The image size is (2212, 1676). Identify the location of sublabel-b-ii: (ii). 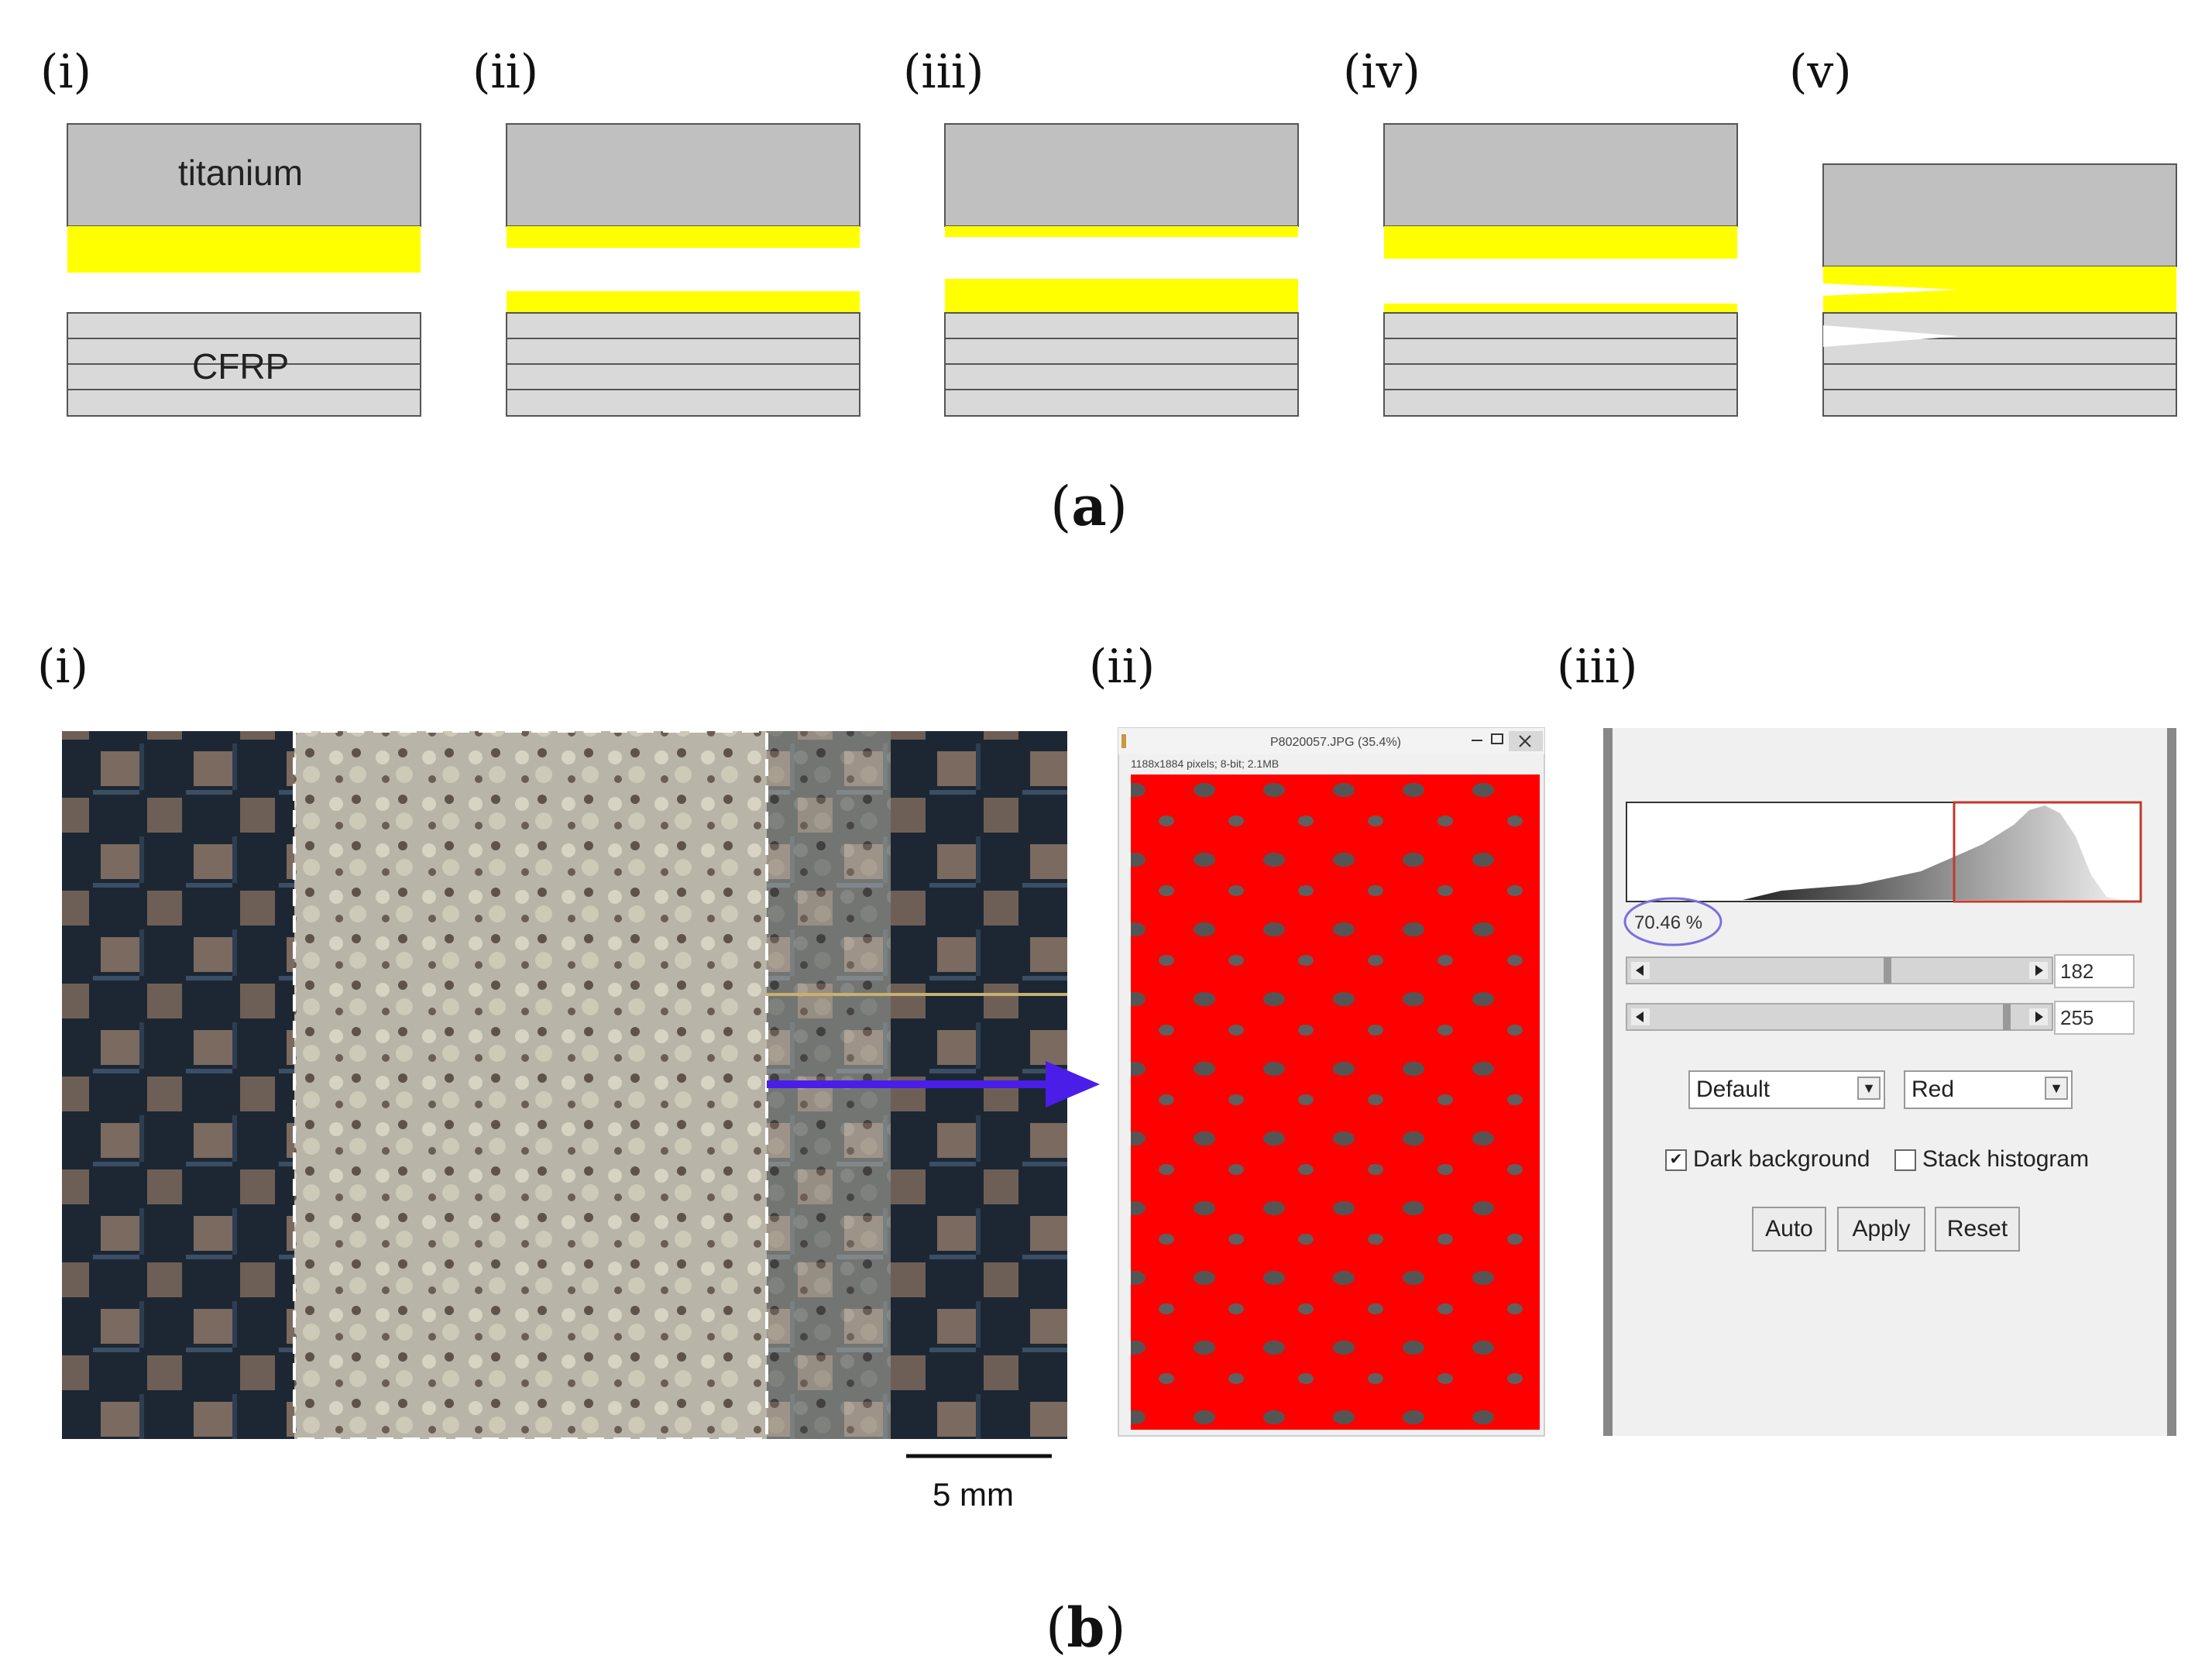
(1122, 667).